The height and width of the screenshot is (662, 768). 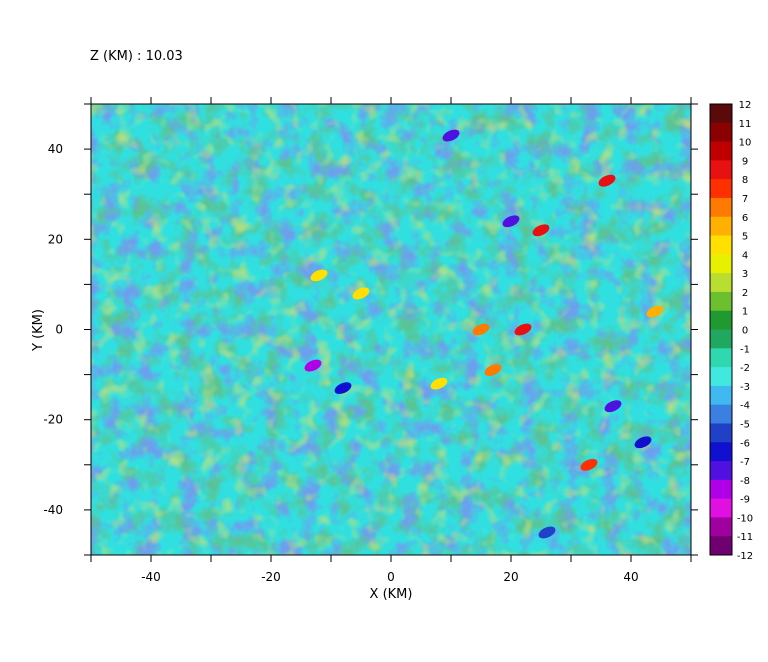 What do you see at coordinates (745, 331) in the screenshot?
I see `colorbar-label: 0` at bounding box center [745, 331].